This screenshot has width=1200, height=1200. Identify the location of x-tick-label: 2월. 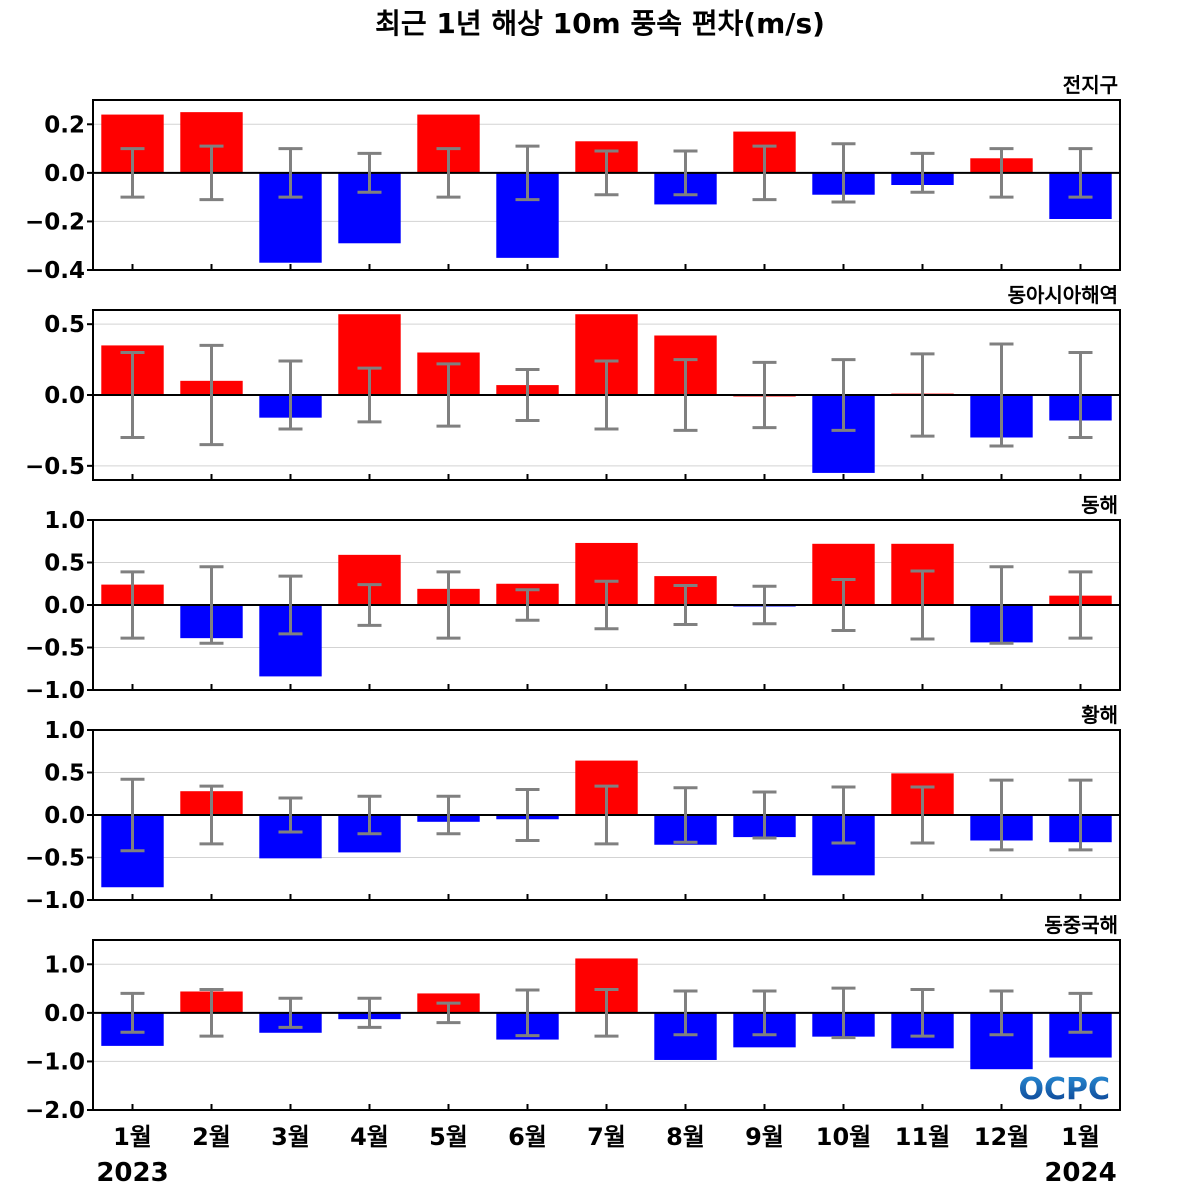
(211, 1137).